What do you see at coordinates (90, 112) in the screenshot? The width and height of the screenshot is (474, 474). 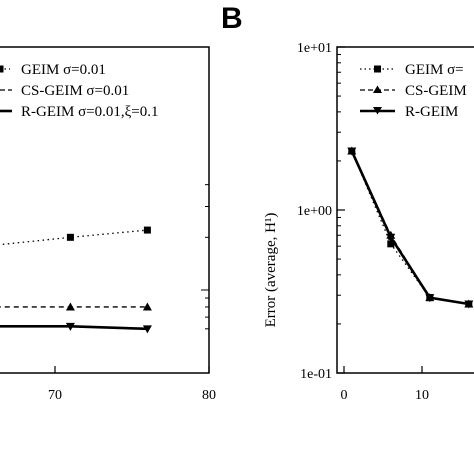 I see `legend-label-r-geim: R-GEIM σ=0.01,ξ=0.1` at bounding box center [90, 112].